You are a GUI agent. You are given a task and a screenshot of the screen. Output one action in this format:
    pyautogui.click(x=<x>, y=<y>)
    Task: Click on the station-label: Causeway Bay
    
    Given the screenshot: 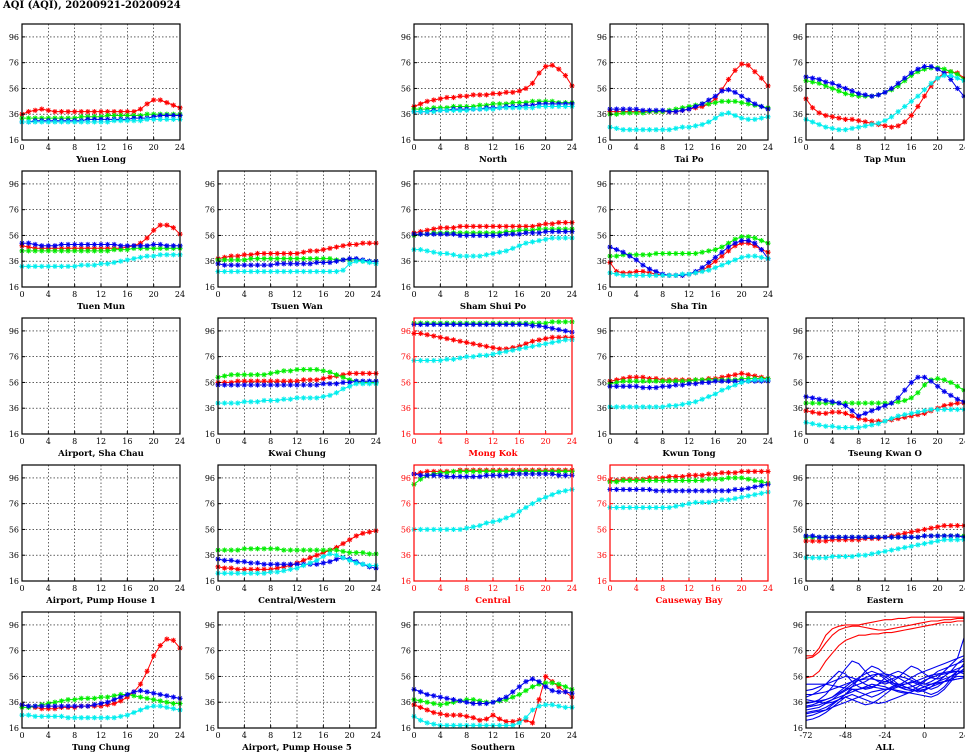 What is the action you would take?
    pyautogui.click(x=690, y=601)
    